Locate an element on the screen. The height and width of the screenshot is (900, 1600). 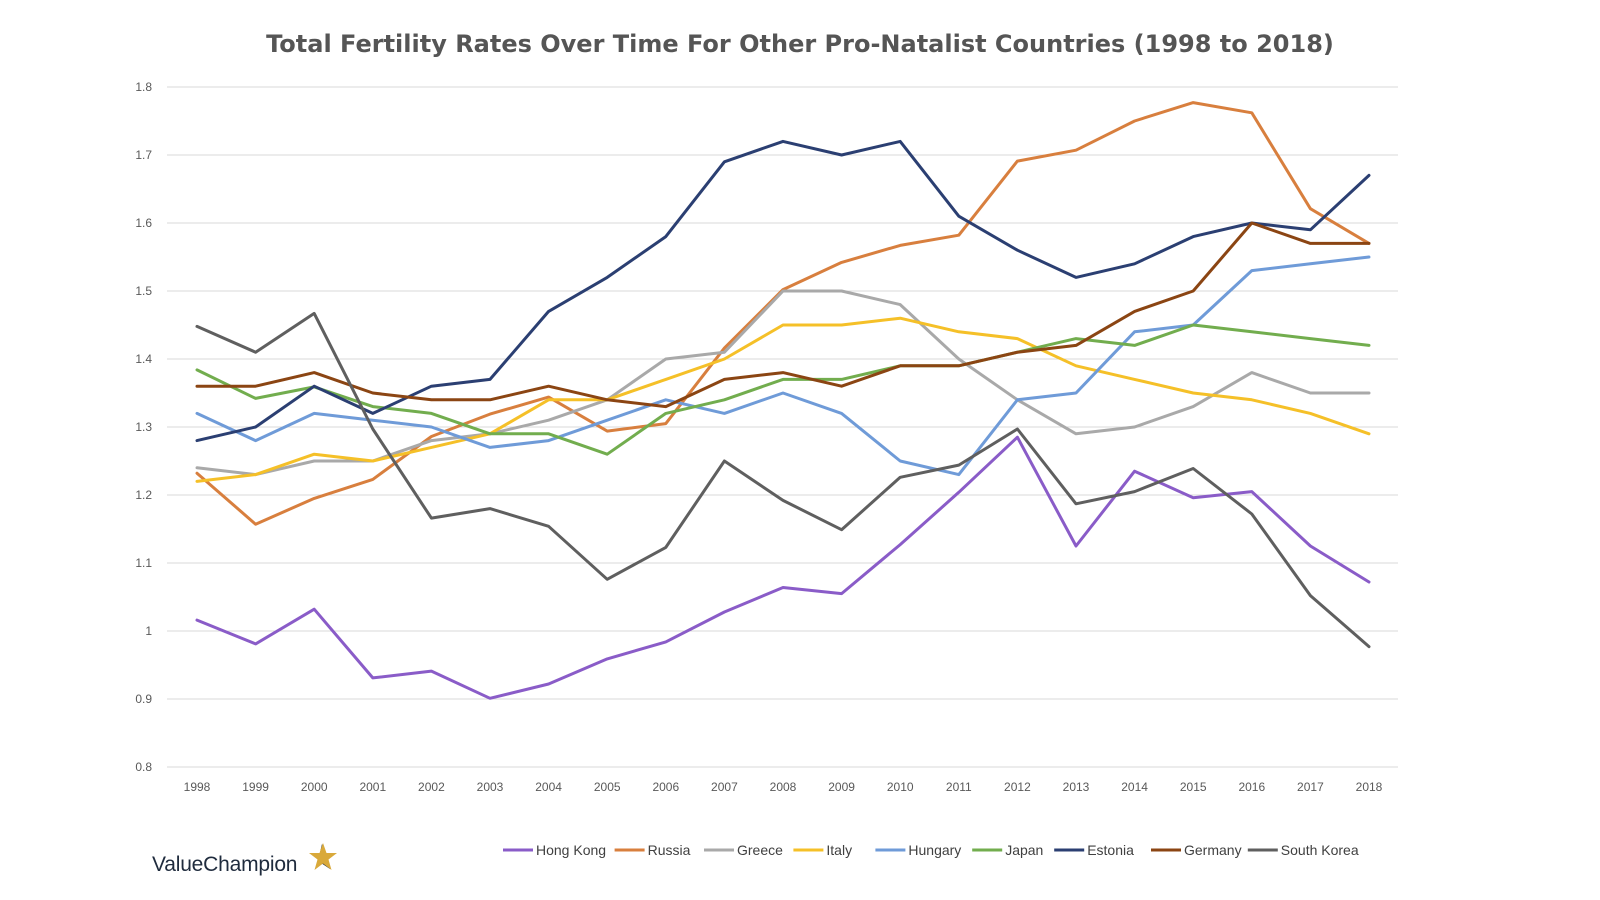
x-tick-label: 2010 is located at coordinates (900, 787).